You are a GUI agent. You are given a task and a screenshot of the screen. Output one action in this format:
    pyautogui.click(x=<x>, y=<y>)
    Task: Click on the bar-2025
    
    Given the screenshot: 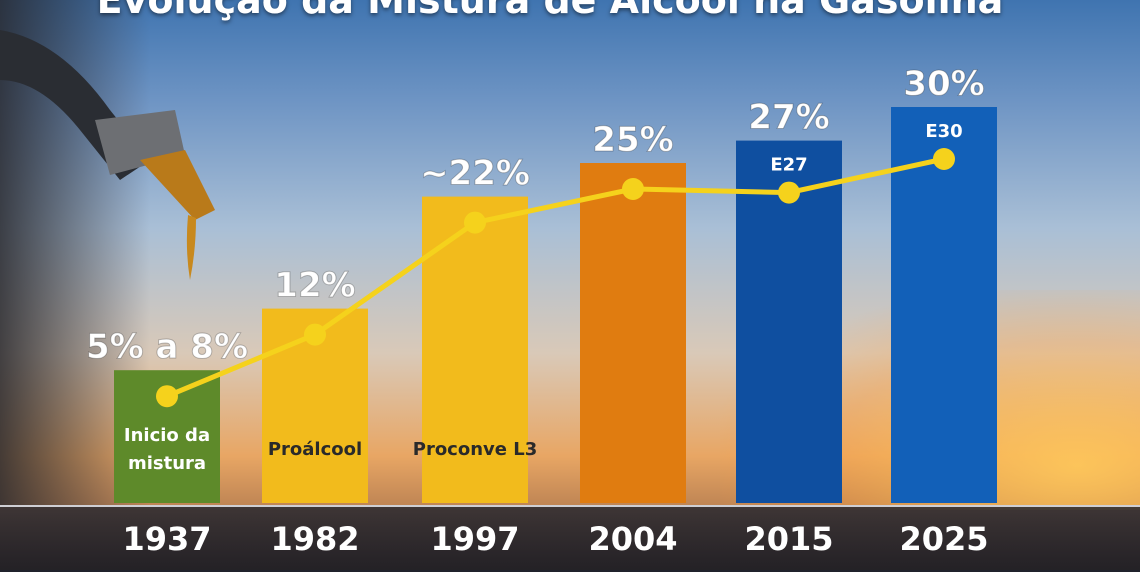 What is the action you would take?
    pyautogui.click(x=944, y=305)
    